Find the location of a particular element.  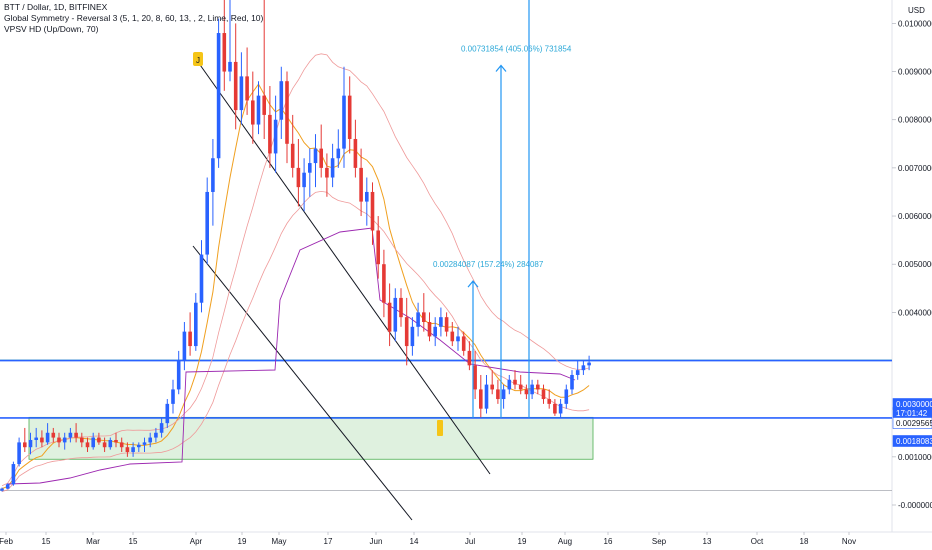

legend-indicator-vpsv: VPSV HD (Up/Down, 70) is located at coordinates (51, 29).